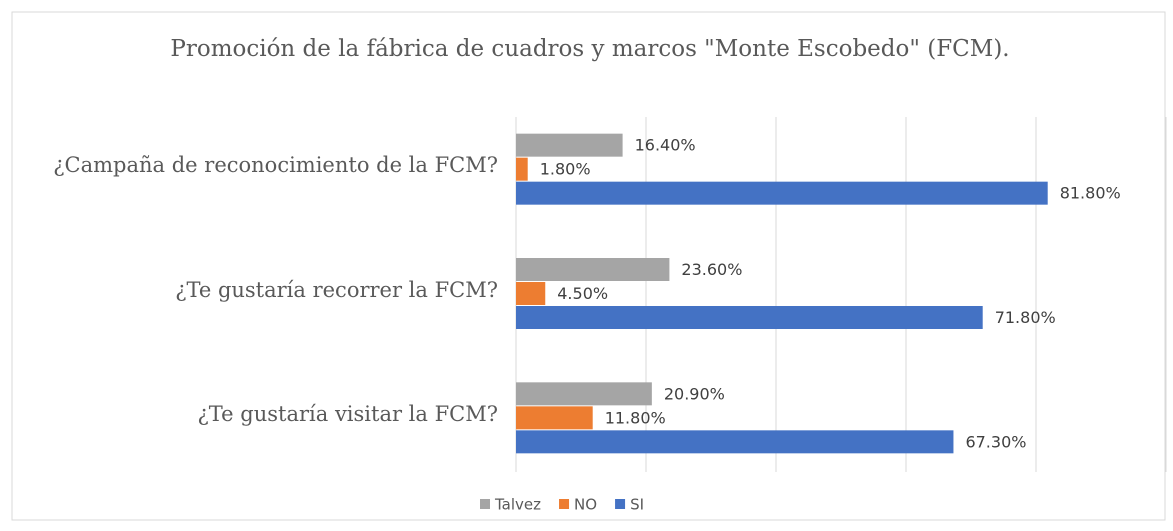  What do you see at coordinates (694, 393) in the screenshot?
I see `value-label: 20.90%` at bounding box center [694, 393].